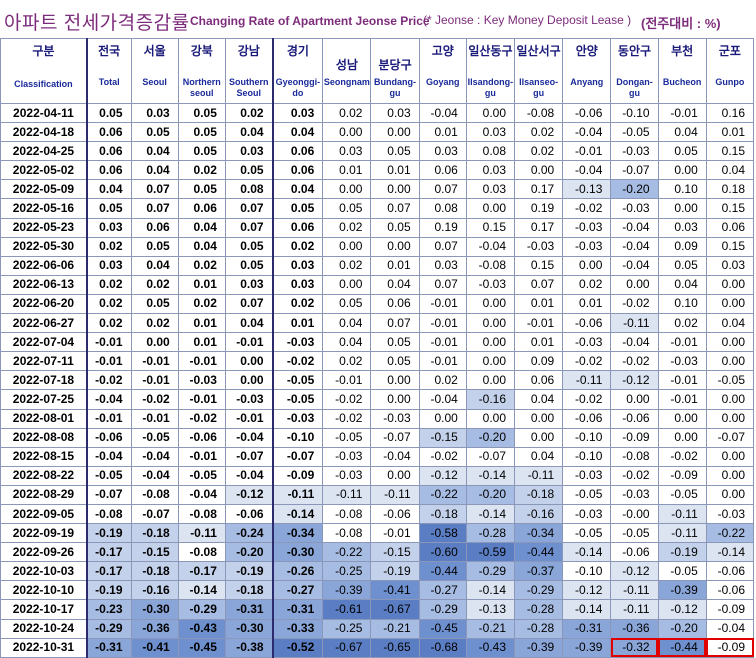 Image resolution: width=756 pixels, height=658 pixels. I want to click on column-header-8: 고양 Goyang, so click(442, 71).